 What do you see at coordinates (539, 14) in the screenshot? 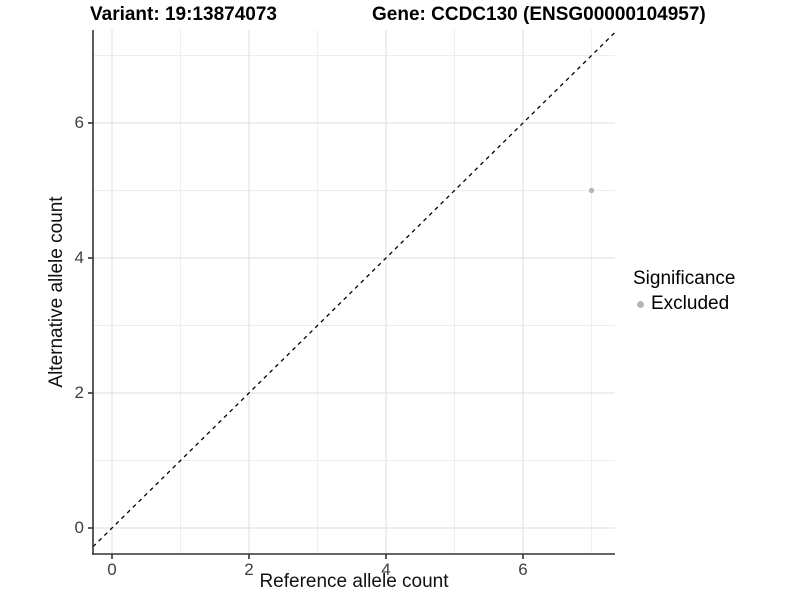
I see `plot-title-gene: Gene: CCDC130 (ENSG00000104957)` at bounding box center [539, 14].